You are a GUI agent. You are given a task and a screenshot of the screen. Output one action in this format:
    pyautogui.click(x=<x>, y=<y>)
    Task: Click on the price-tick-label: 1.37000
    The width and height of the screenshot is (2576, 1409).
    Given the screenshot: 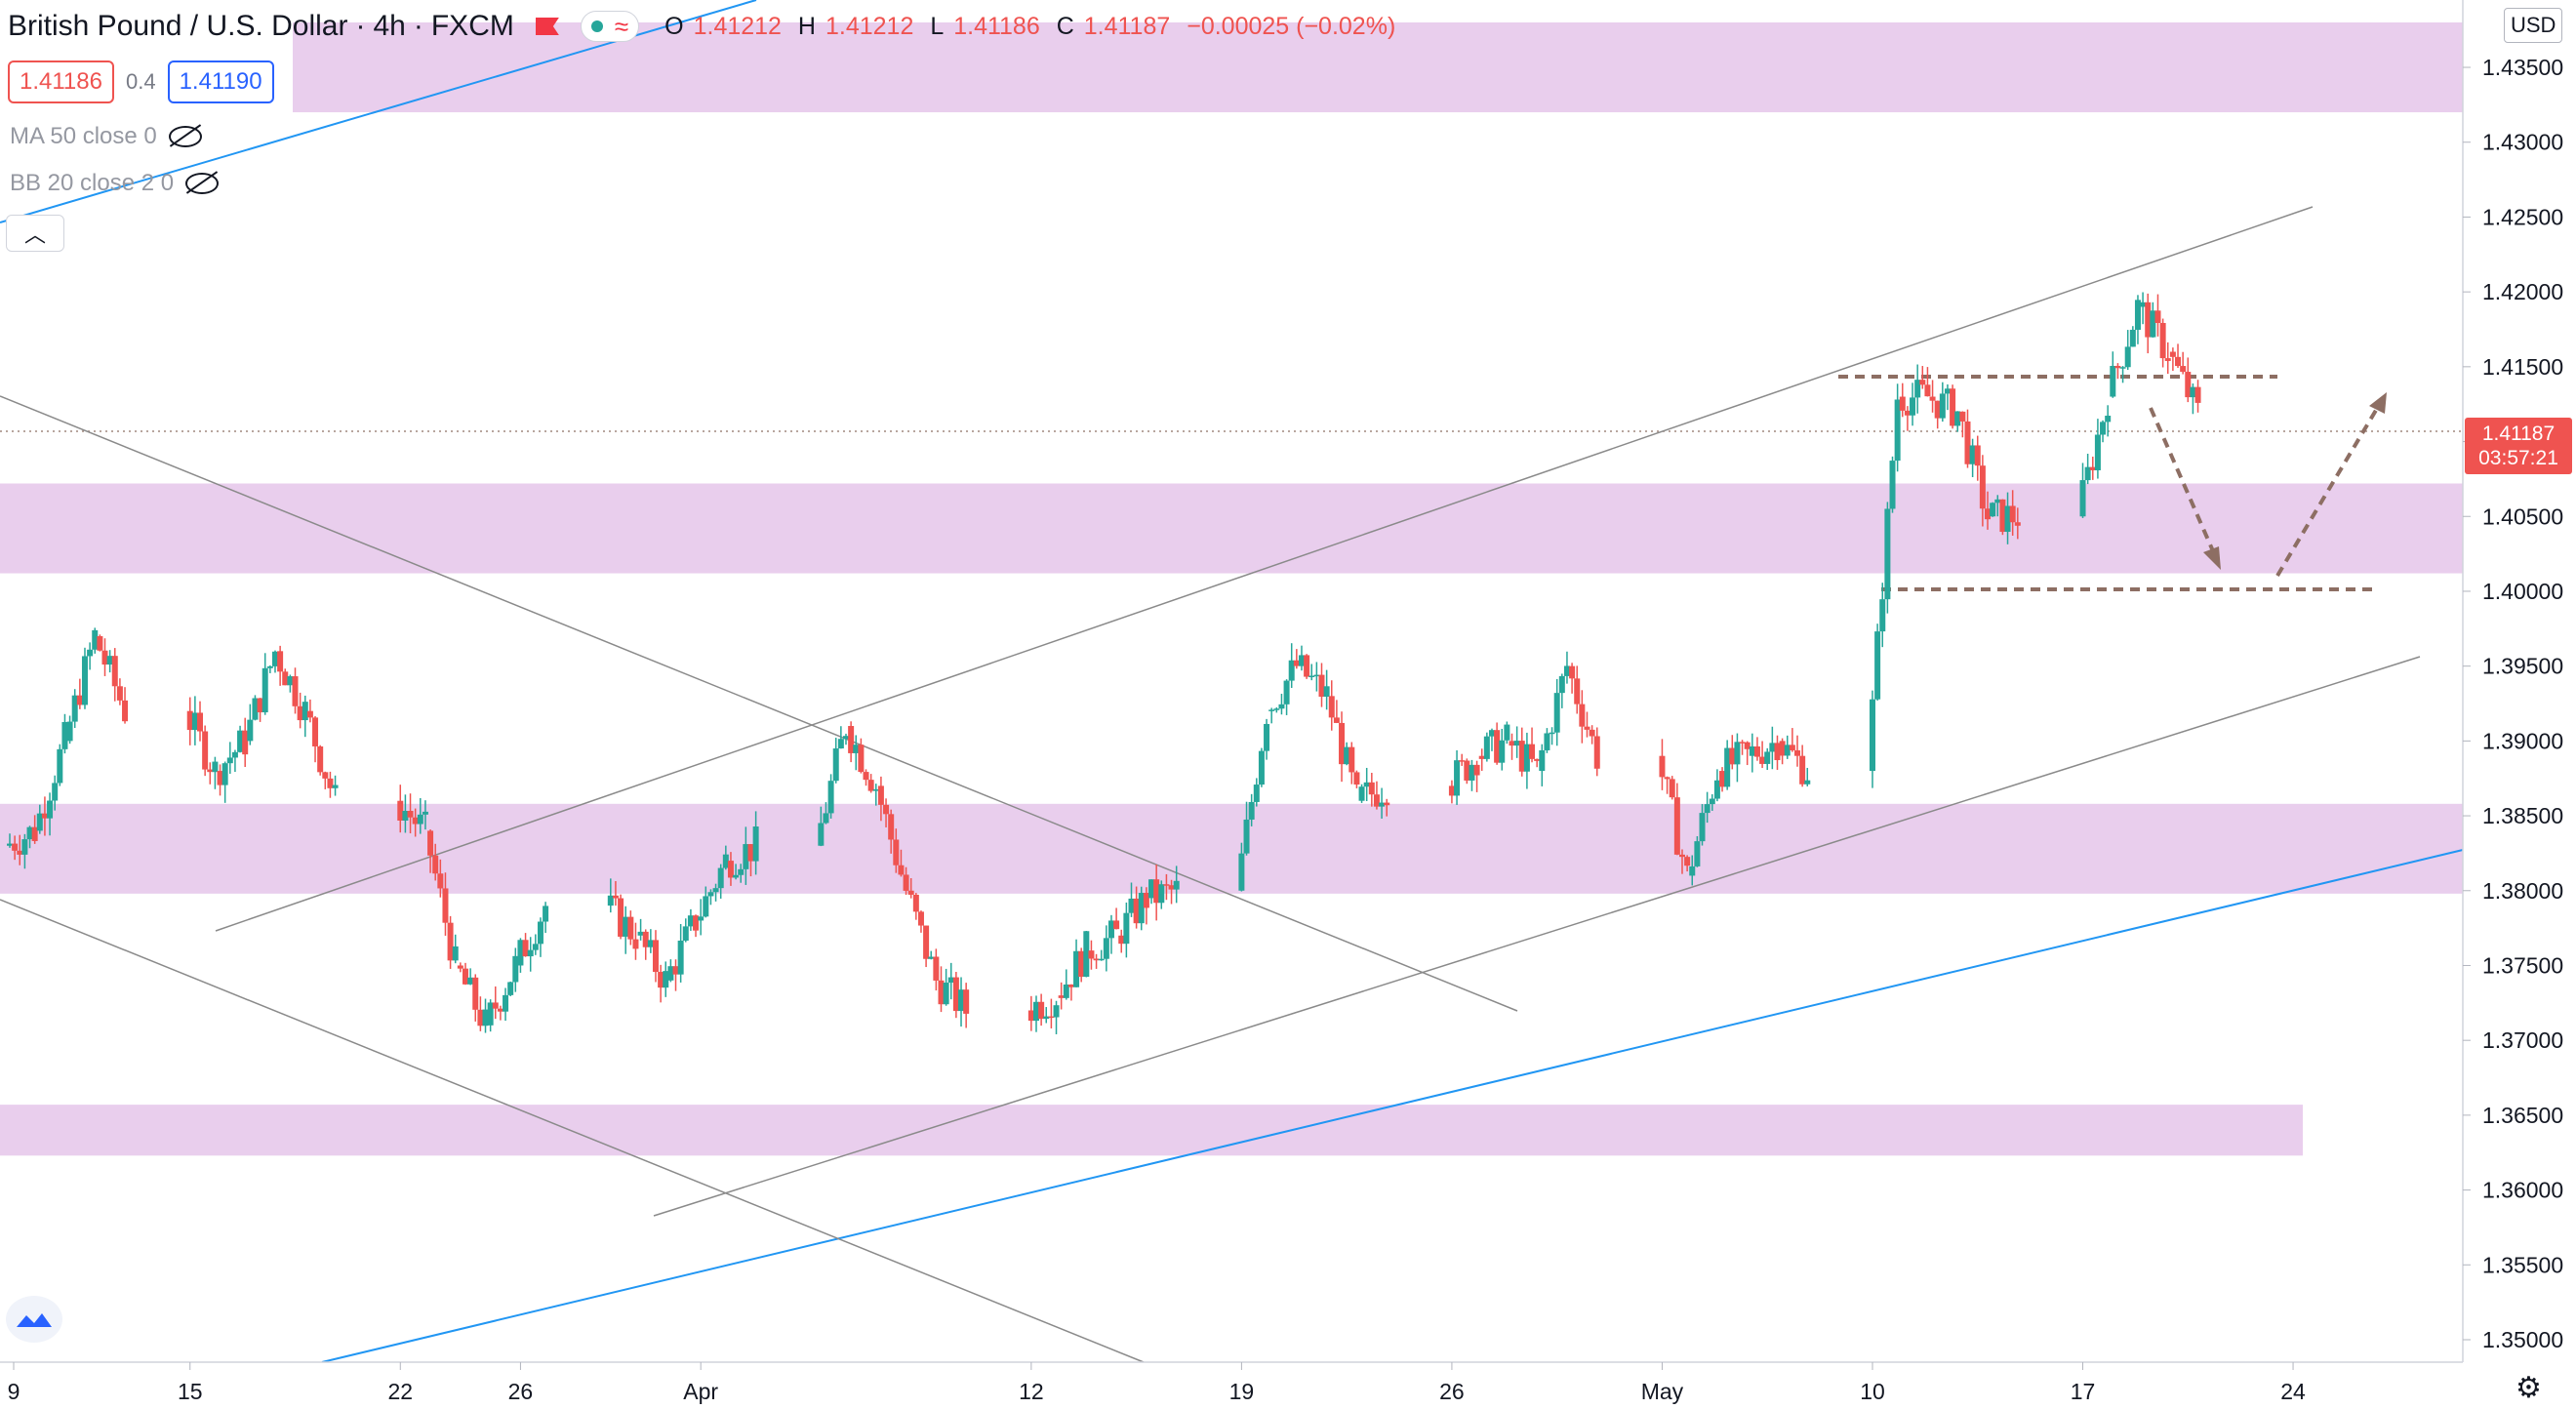 What is the action you would take?
    pyautogui.click(x=2522, y=1040)
    